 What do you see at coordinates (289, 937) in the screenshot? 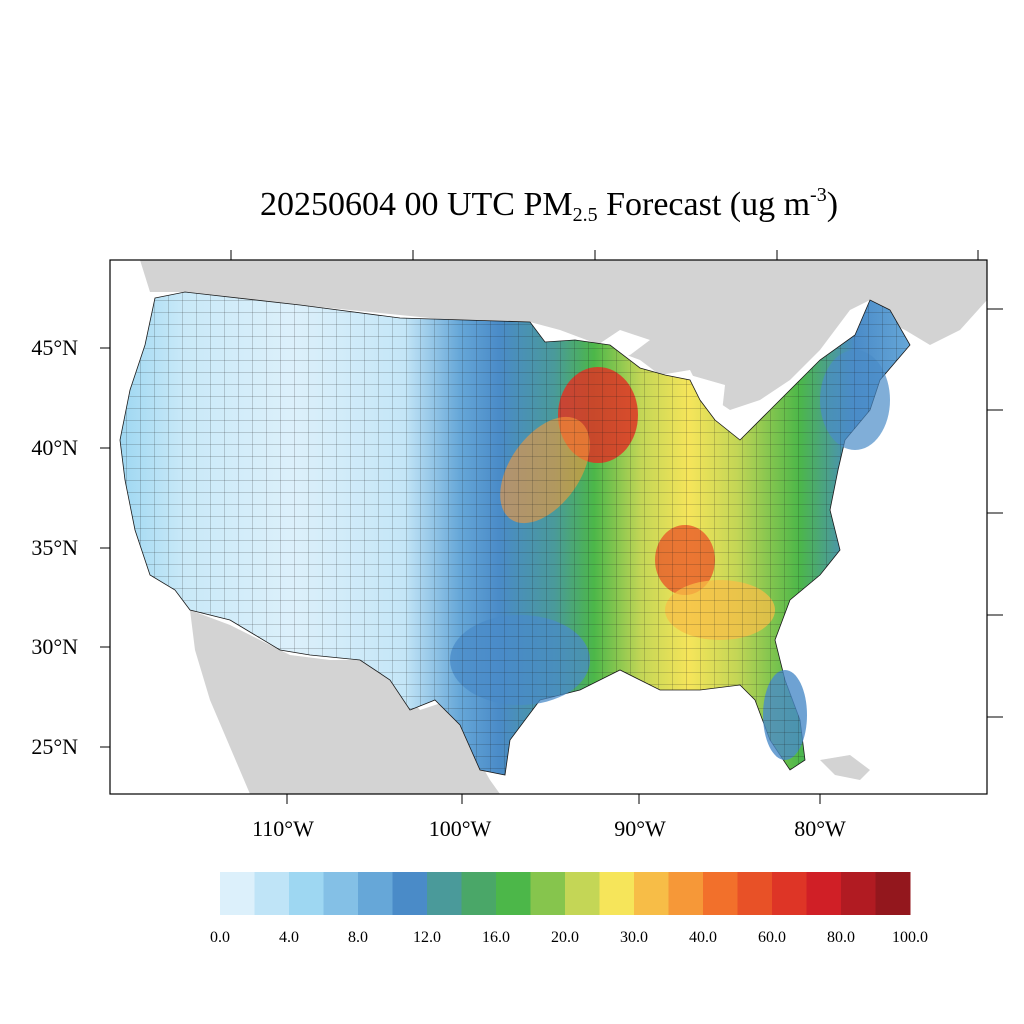
I see `colorbar-label: 4.0` at bounding box center [289, 937].